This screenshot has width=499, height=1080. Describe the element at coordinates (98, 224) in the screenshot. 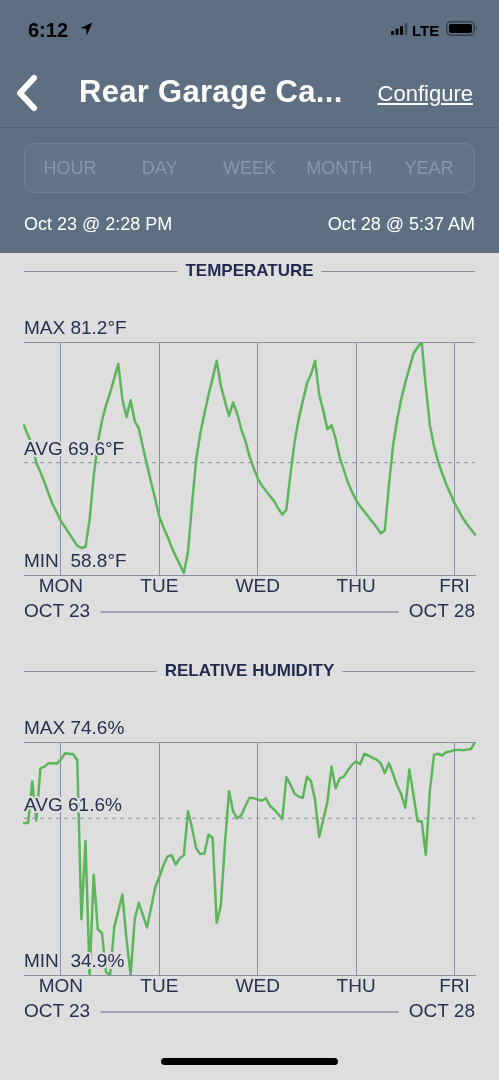

I see `text: Oct 23 @ 2:28 PM` at that location.